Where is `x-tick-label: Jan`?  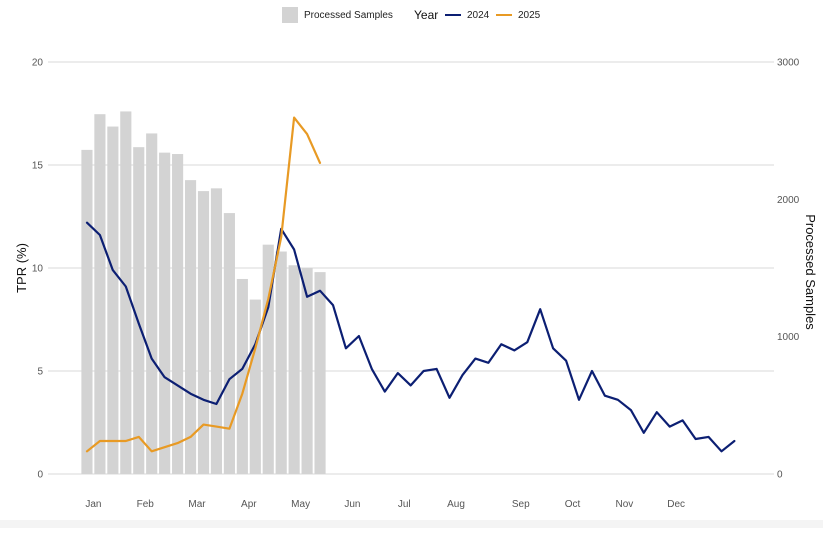 x-tick-label: Jan is located at coordinates (93, 504).